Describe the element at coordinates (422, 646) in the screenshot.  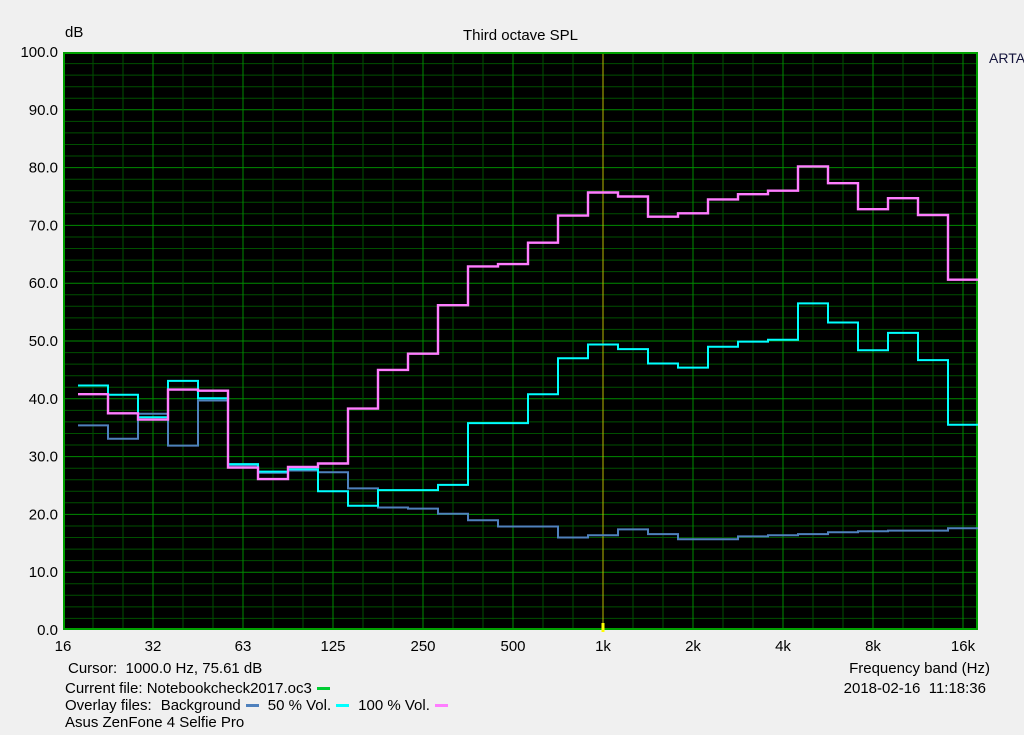
I see `axis-tick-label: 250` at that location.